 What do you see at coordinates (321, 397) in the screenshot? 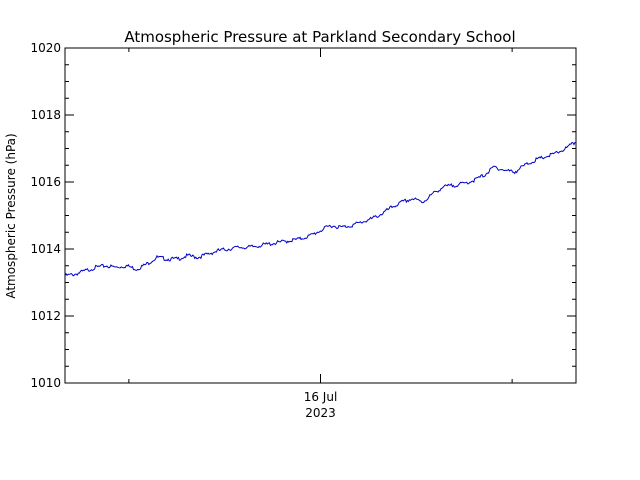
I see `x-tick-label-day: 16 Jul` at bounding box center [321, 397].